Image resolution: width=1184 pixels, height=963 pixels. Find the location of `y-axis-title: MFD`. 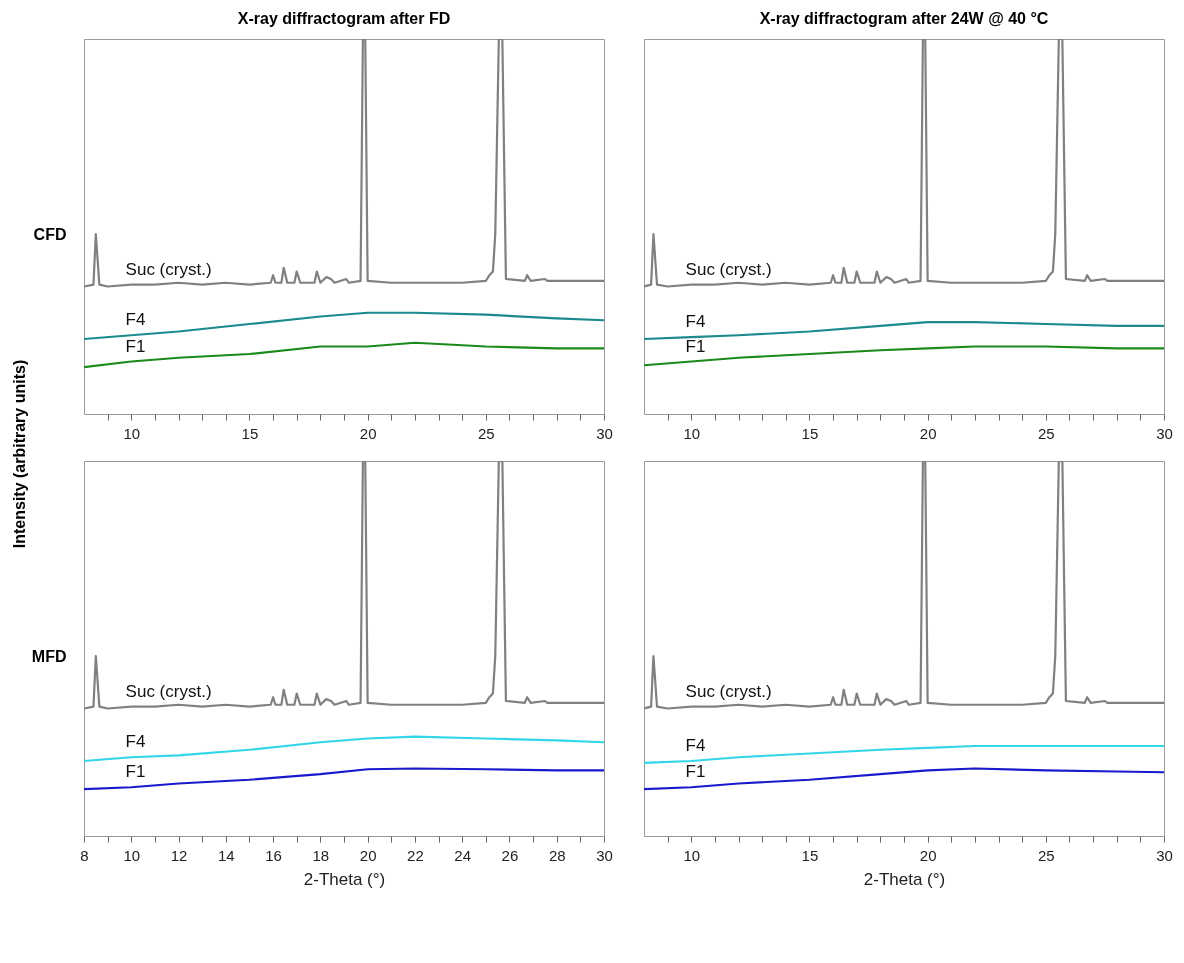

y-axis-title: MFD is located at coordinates (49, 656).